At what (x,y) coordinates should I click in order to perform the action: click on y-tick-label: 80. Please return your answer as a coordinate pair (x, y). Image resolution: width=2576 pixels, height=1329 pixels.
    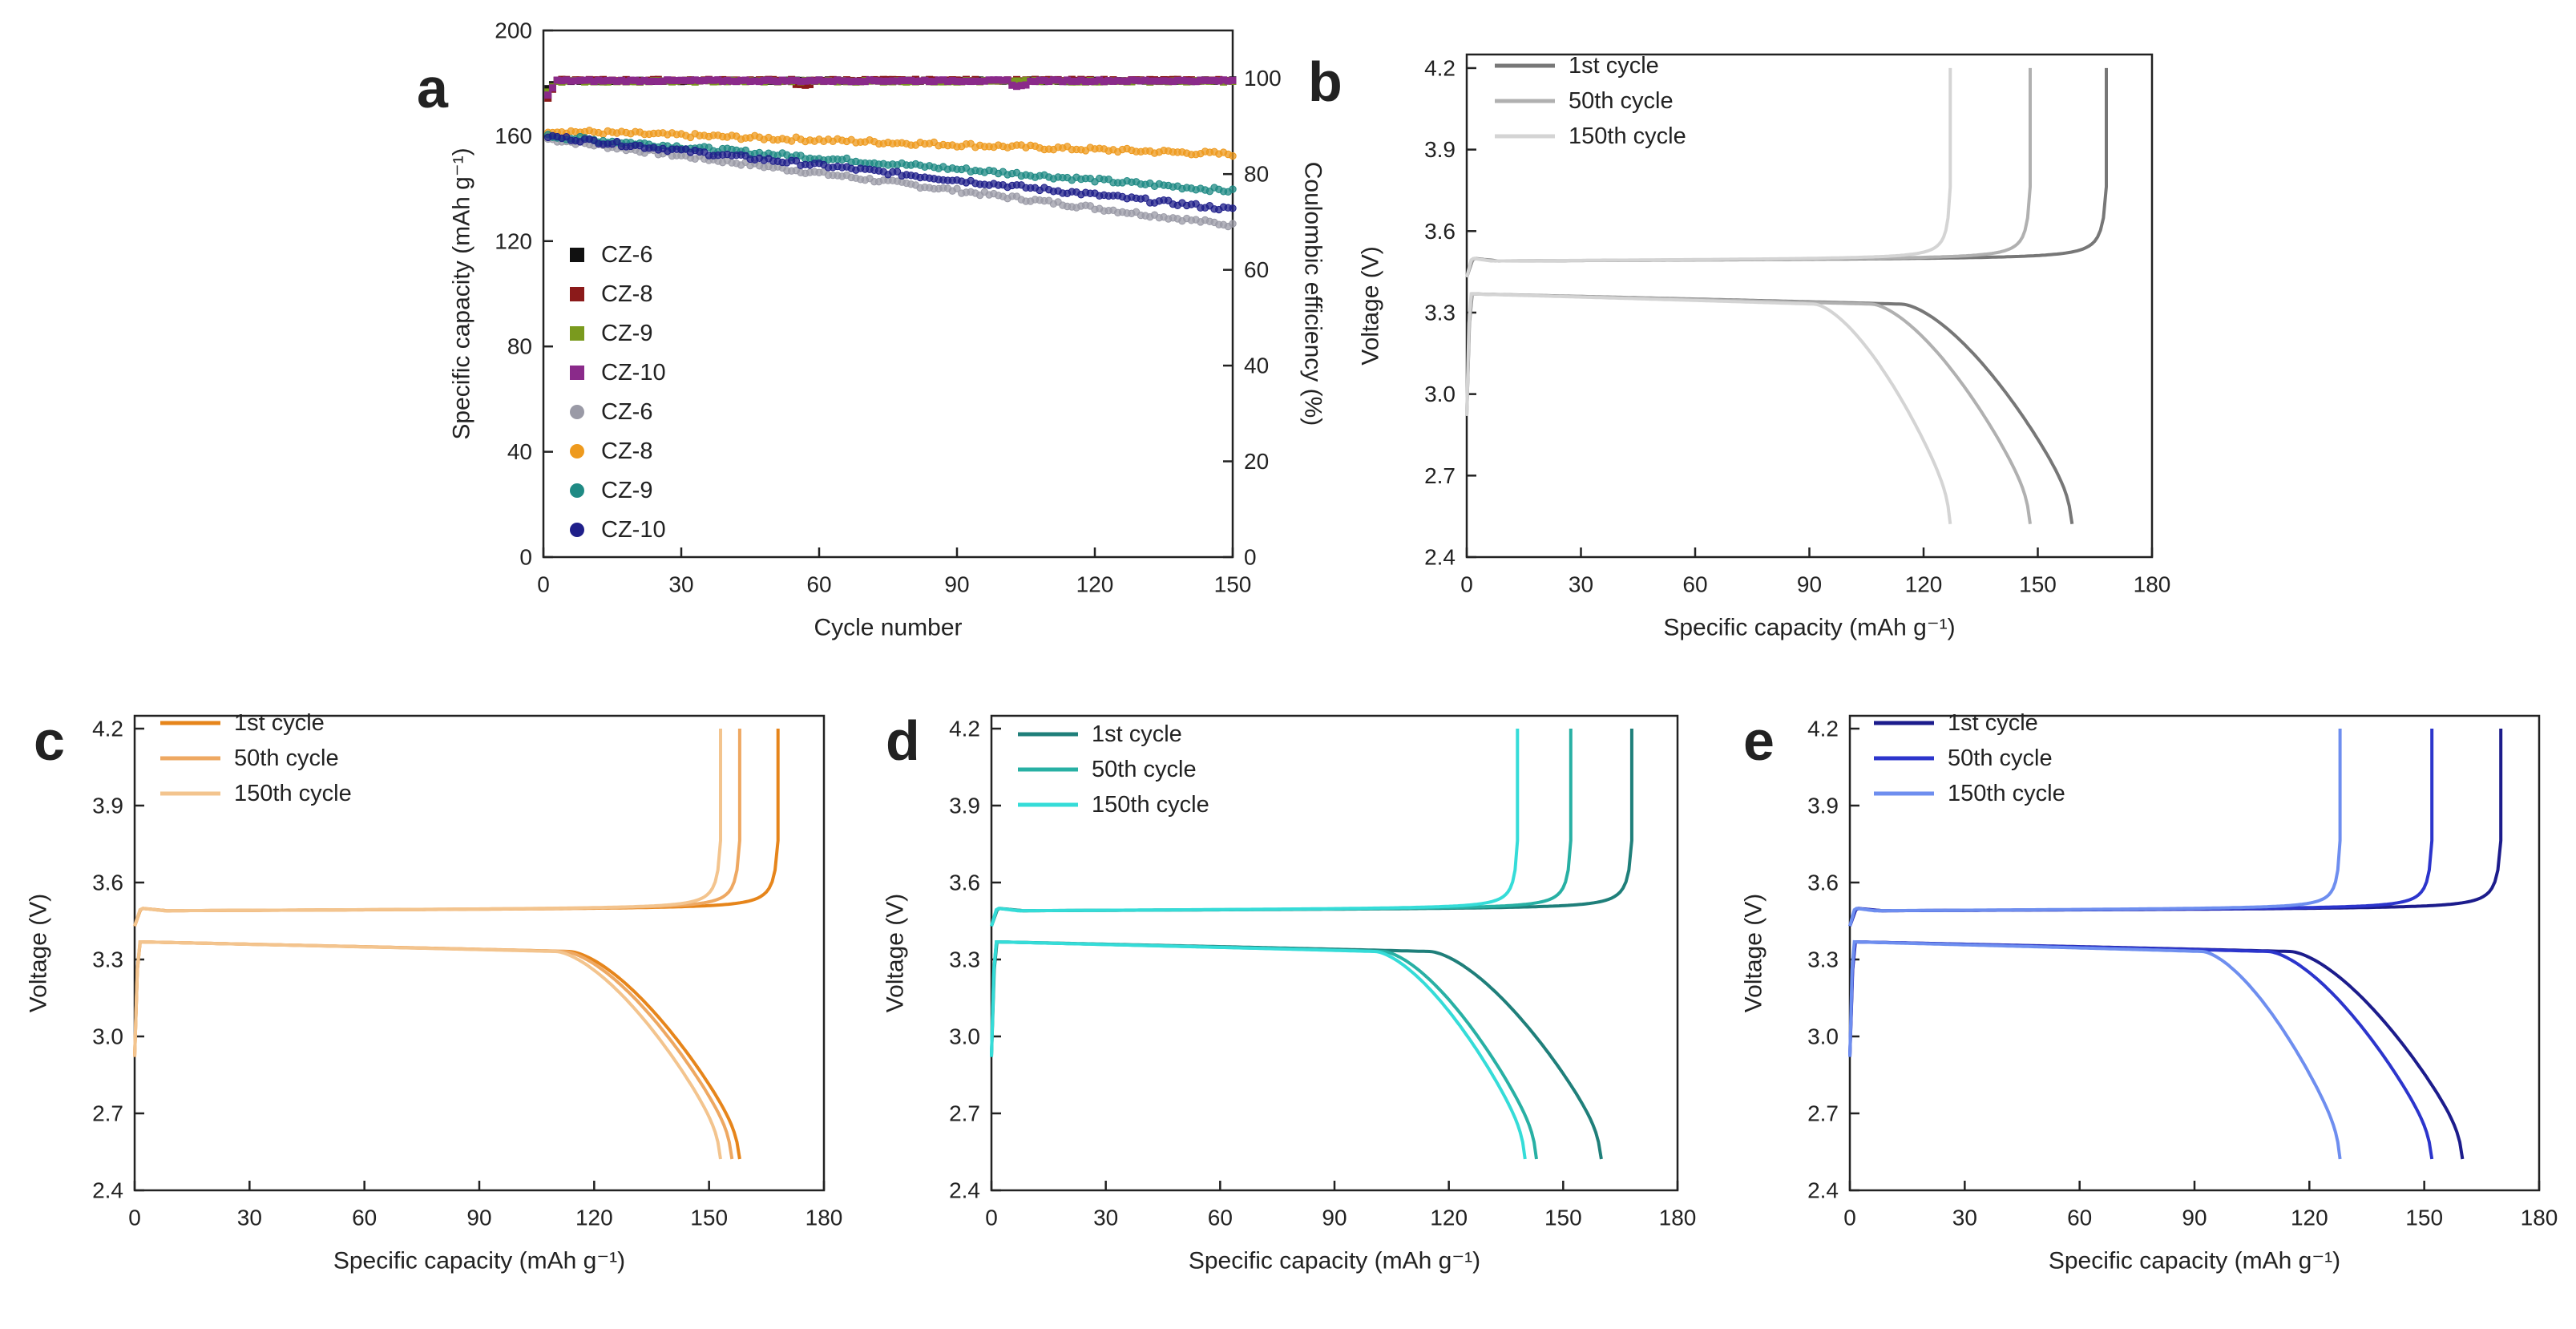
    Looking at the image, I should click on (519, 347).